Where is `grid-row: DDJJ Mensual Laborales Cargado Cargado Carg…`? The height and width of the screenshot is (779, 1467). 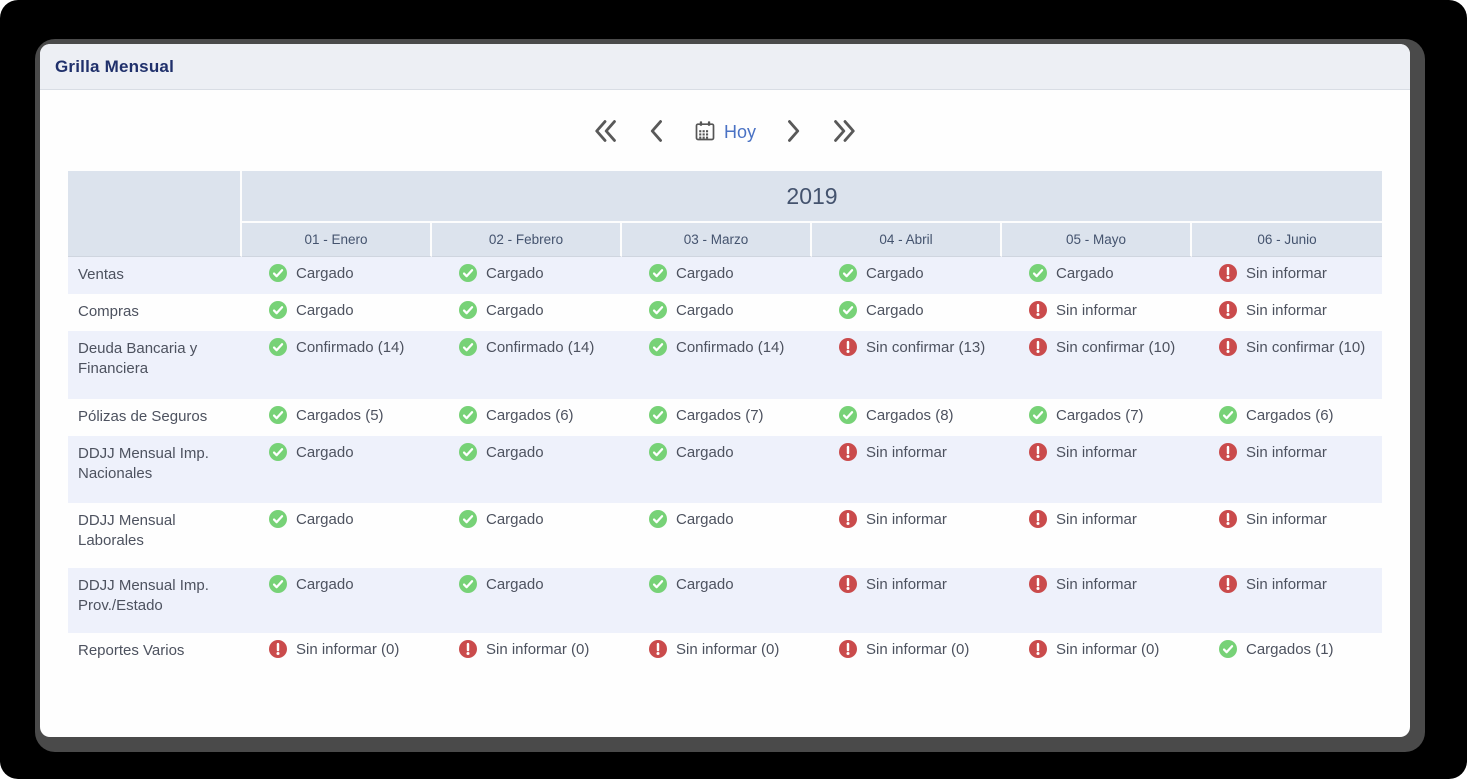
grid-row: DDJJ Mensual Laborales Cargado Cargado Carg… is located at coordinates (725, 535).